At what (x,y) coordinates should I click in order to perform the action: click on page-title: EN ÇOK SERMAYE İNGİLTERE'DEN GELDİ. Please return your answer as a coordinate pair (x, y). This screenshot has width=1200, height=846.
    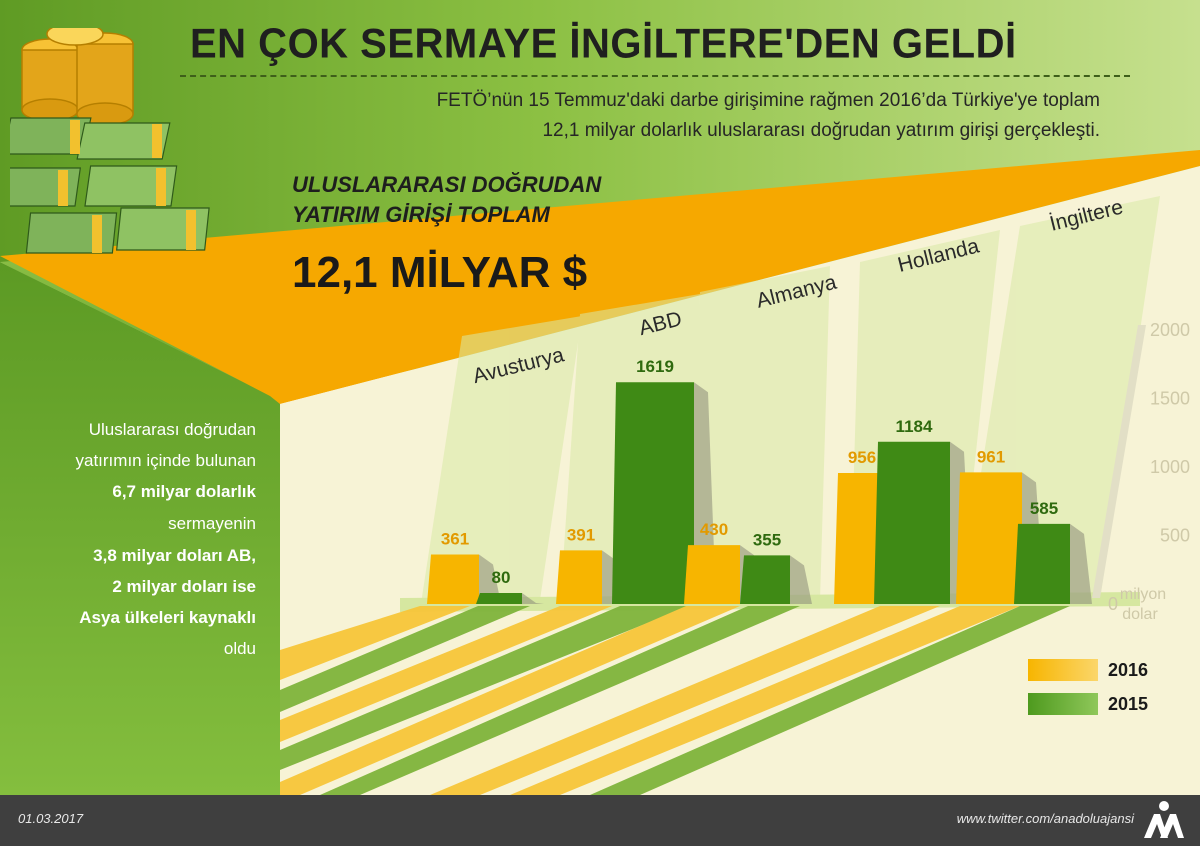
    Looking at the image, I should click on (603, 44).